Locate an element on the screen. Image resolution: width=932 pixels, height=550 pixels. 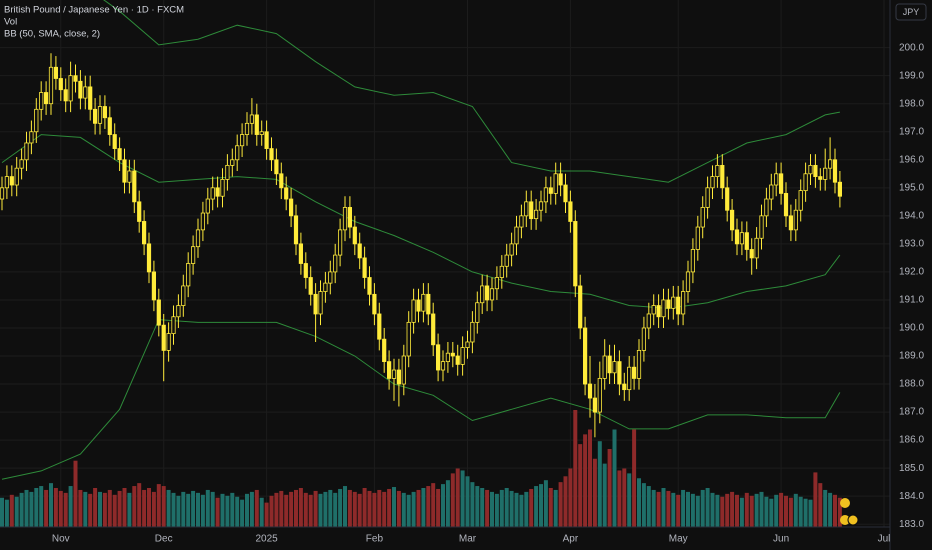
y-tick-label: 192.0 is located at coordinates (911, 272).